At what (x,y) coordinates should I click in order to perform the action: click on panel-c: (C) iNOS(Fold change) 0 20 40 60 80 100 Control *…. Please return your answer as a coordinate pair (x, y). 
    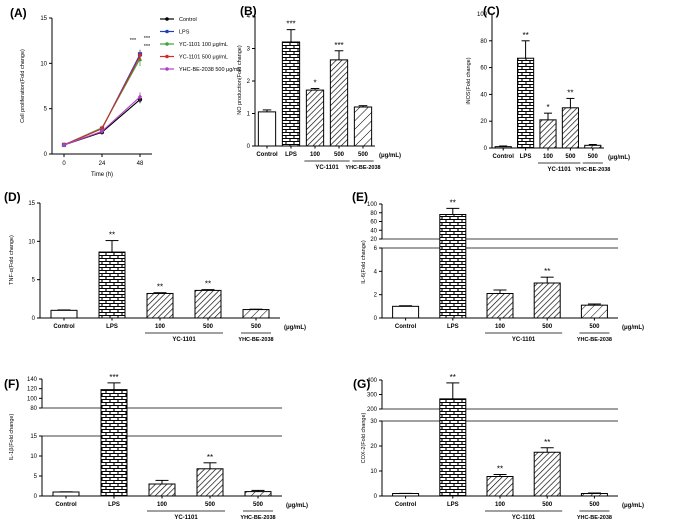
    Looking at the image, I should click on (548, 88).